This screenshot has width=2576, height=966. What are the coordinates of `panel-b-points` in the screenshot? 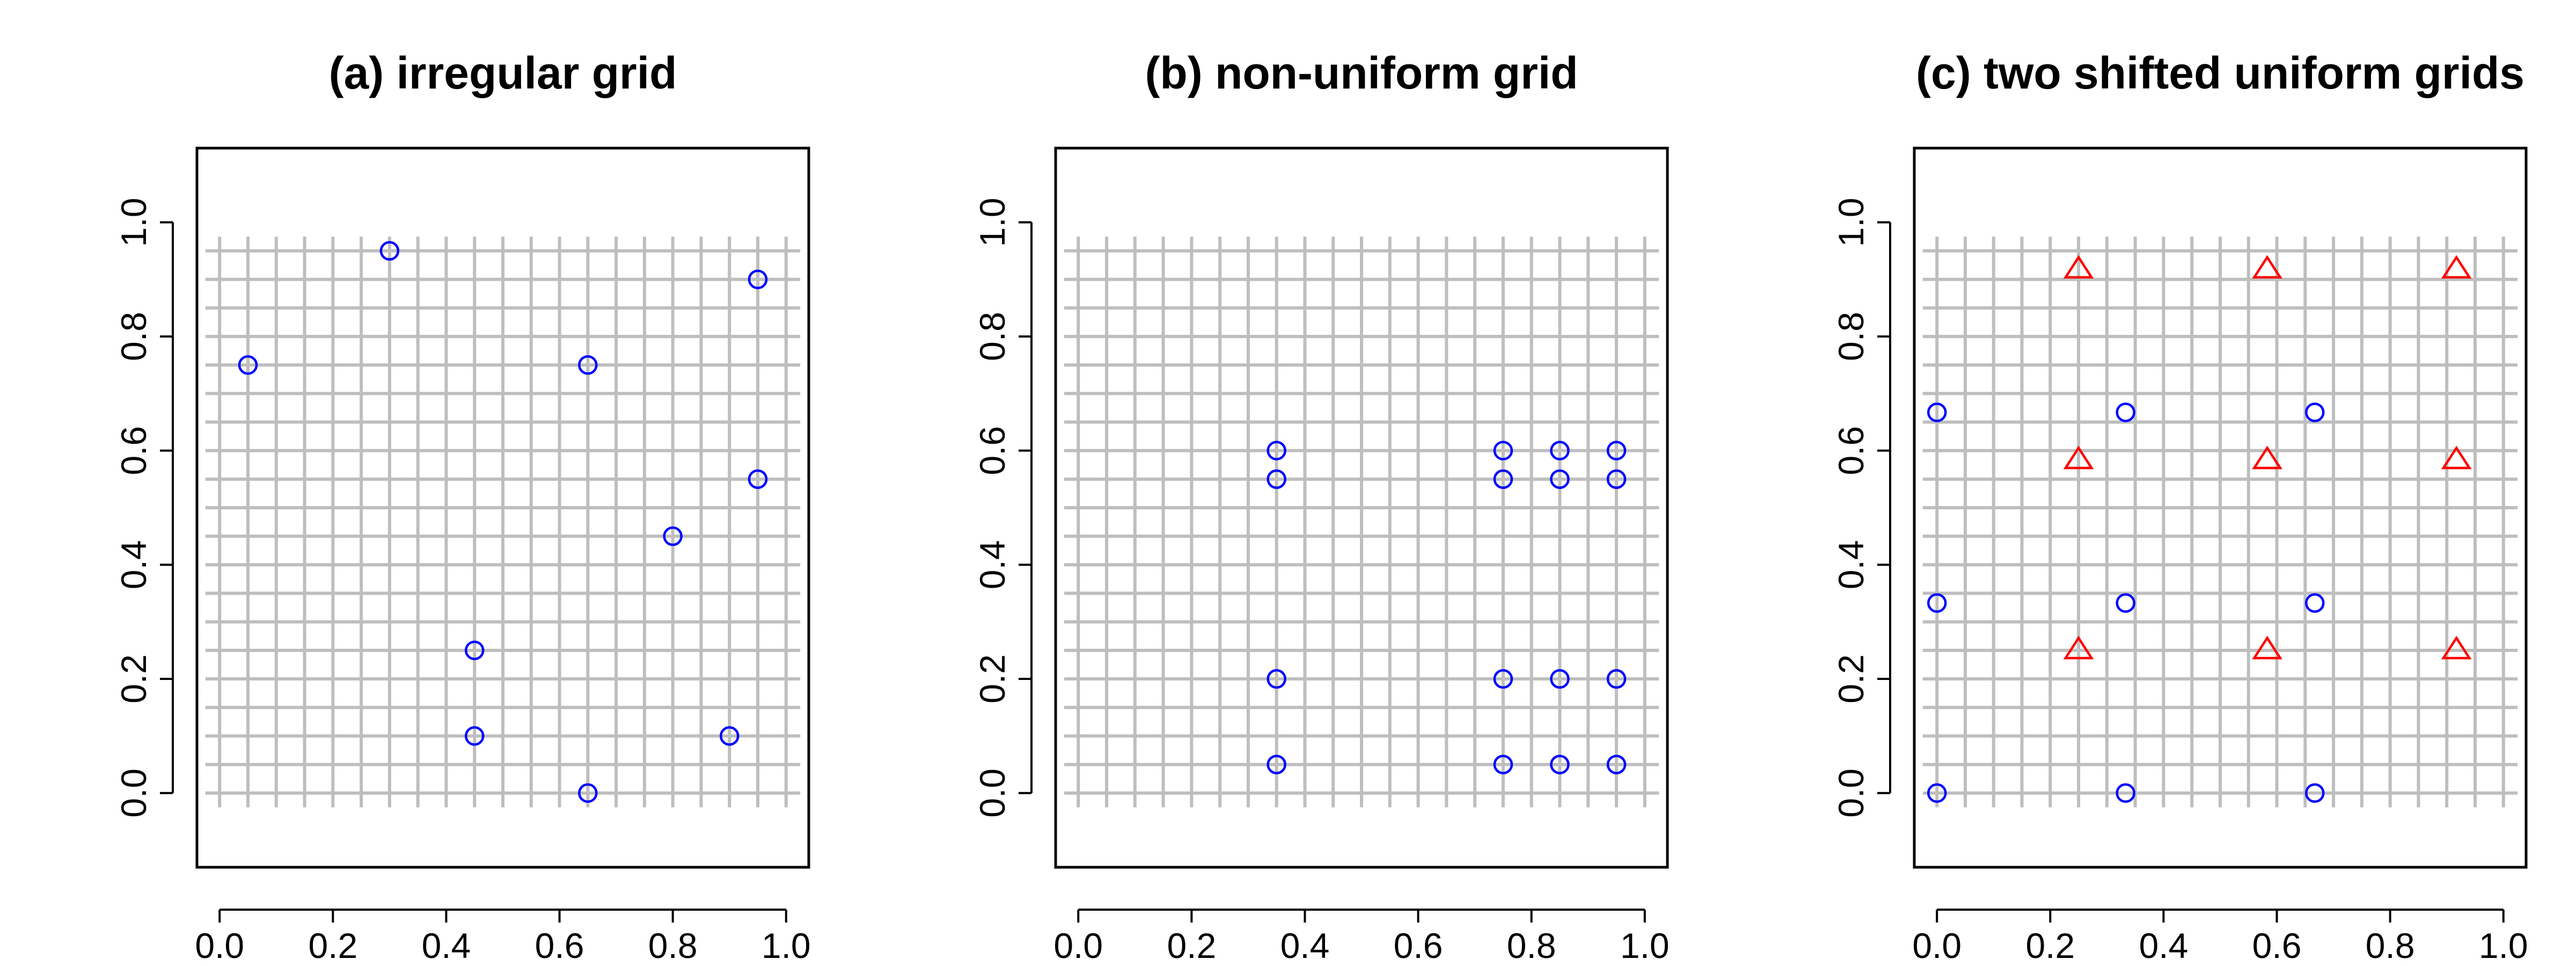 It's located at (1447, 607).